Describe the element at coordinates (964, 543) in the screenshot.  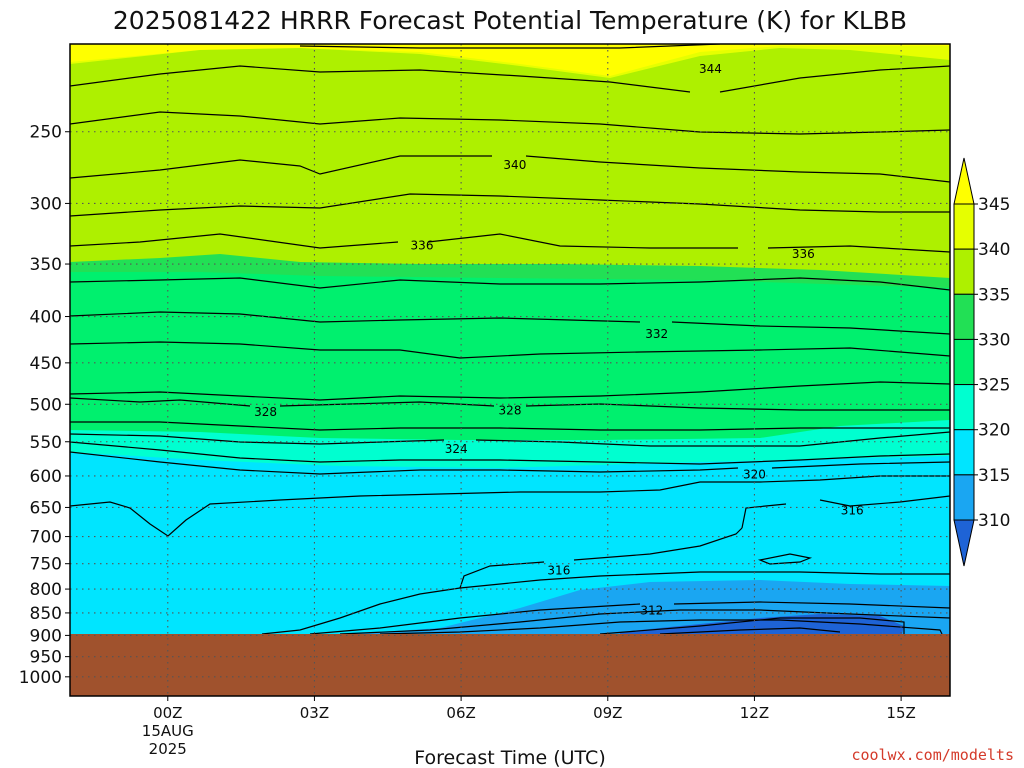
I see `colorbar-extend-bottom` at that location.